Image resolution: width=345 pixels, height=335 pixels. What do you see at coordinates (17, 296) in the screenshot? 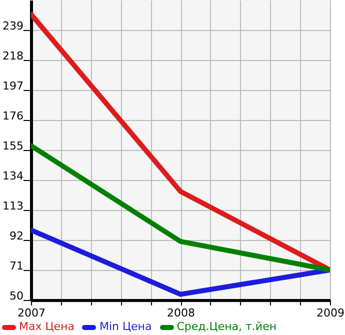
I see `y-tick-label: 50` at bounding box center [17, 296].